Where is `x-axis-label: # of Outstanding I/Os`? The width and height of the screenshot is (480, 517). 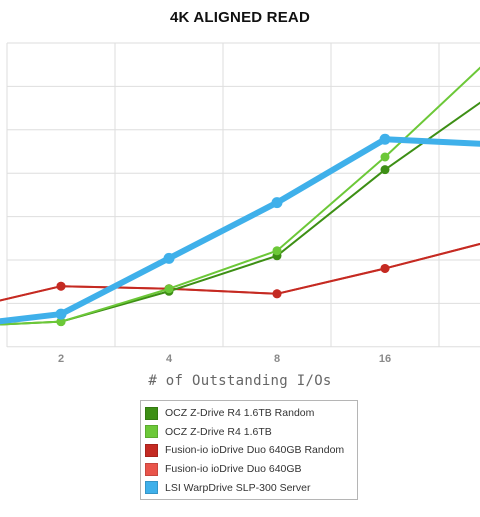
x-axis-label: # of Outstanding I/Os is located at coordinates (240, 381).